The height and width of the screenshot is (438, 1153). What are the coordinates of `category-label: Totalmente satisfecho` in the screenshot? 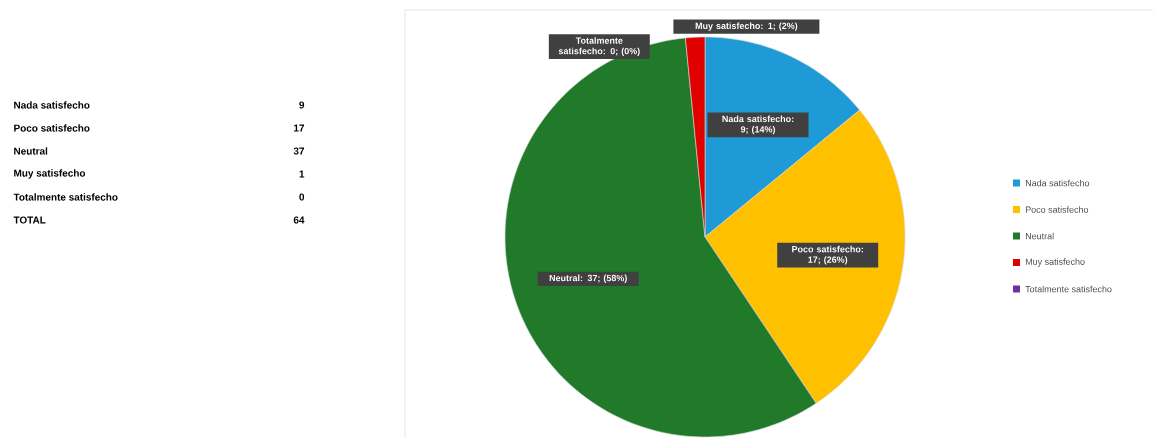 It's located at (65, 197).